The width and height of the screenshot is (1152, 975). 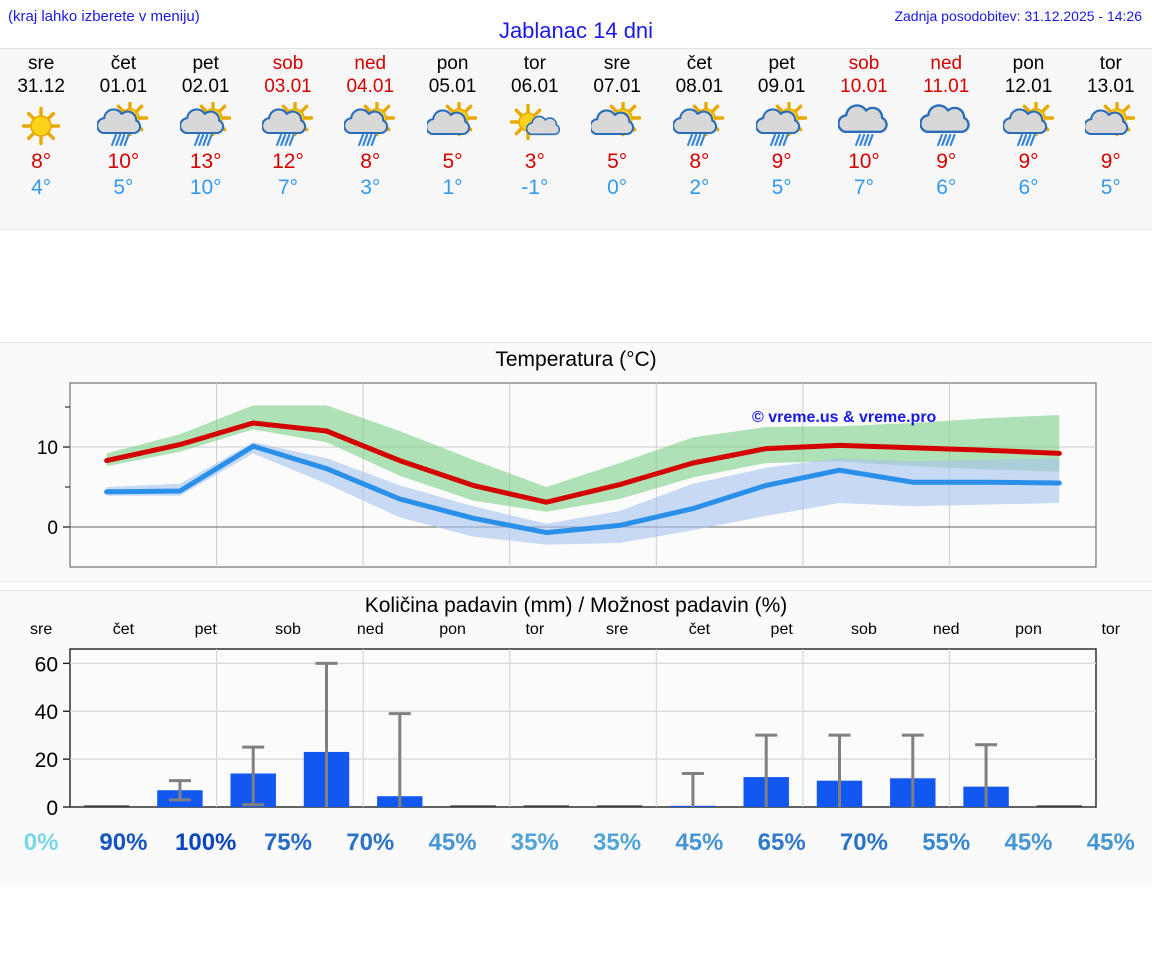 What do you see at coordinates (46, 664) in the screenshot?
I see `svg-text: 60` at bounding box center [46, 664].